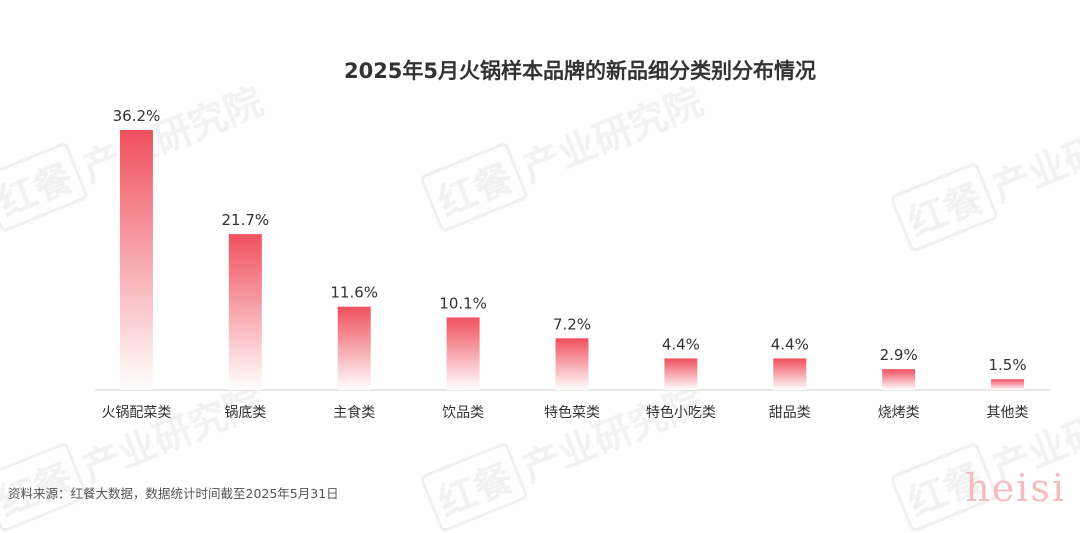 This screenshot has width=1080, height=533. I want to click on data-label: 21.7%, so click(246, 220).